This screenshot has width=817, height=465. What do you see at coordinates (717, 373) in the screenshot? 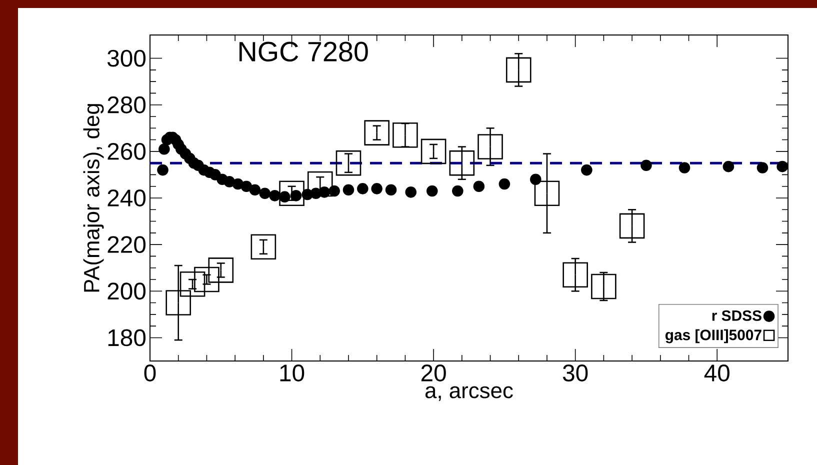
I see `x-tick-label: 40` at bounding box center [717, 373].